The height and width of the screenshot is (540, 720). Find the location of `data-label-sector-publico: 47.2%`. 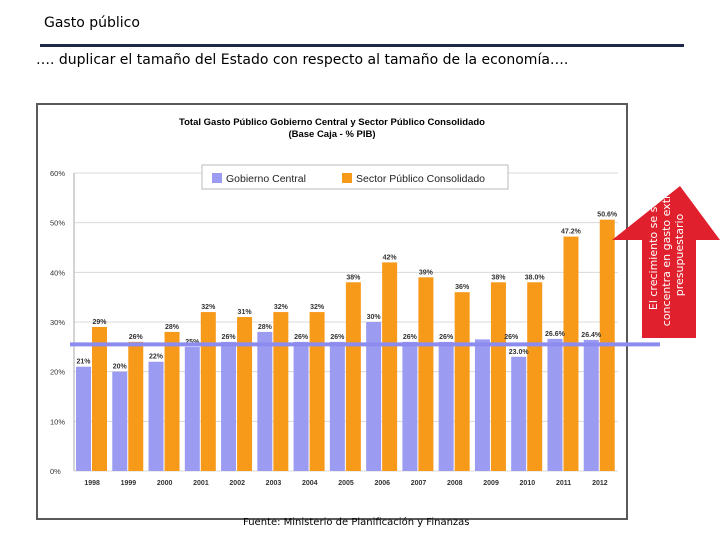

data-label-sector-publico: 47.2% is located at coordinates (571, 232).